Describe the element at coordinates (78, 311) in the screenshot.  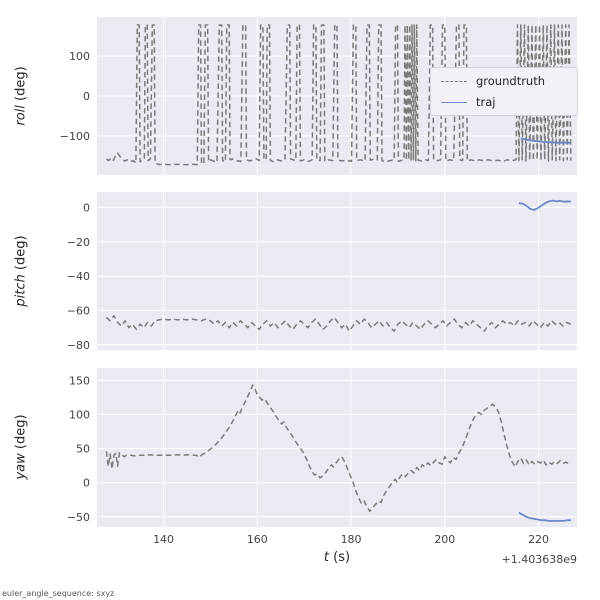
I see `y-tick-label: −60` at that location.